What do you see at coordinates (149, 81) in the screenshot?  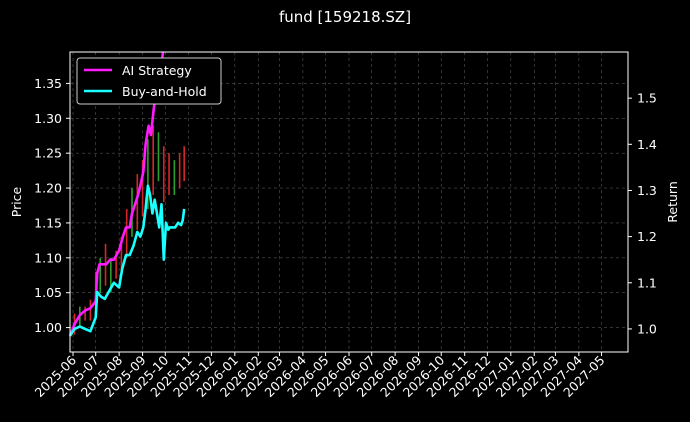 I see `legend: AI Strategy Buy-and-Hold` at bounding box center [149, 81].